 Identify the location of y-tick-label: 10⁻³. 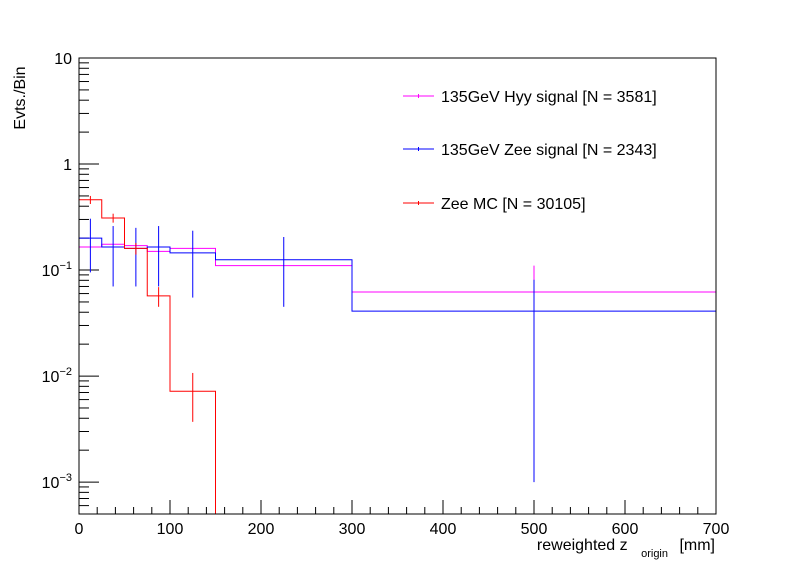
(57, 482).